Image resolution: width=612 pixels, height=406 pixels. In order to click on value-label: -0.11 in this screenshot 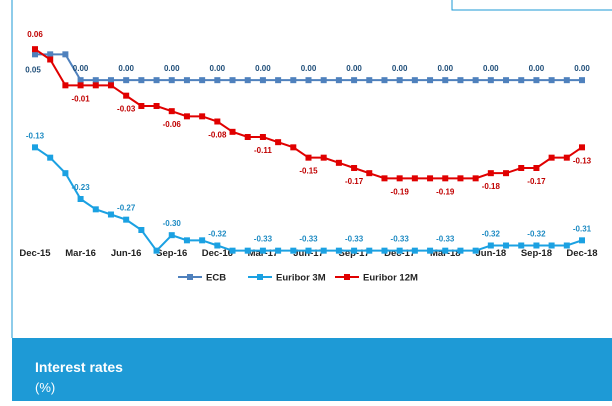, I will do `click(263, 150)`.